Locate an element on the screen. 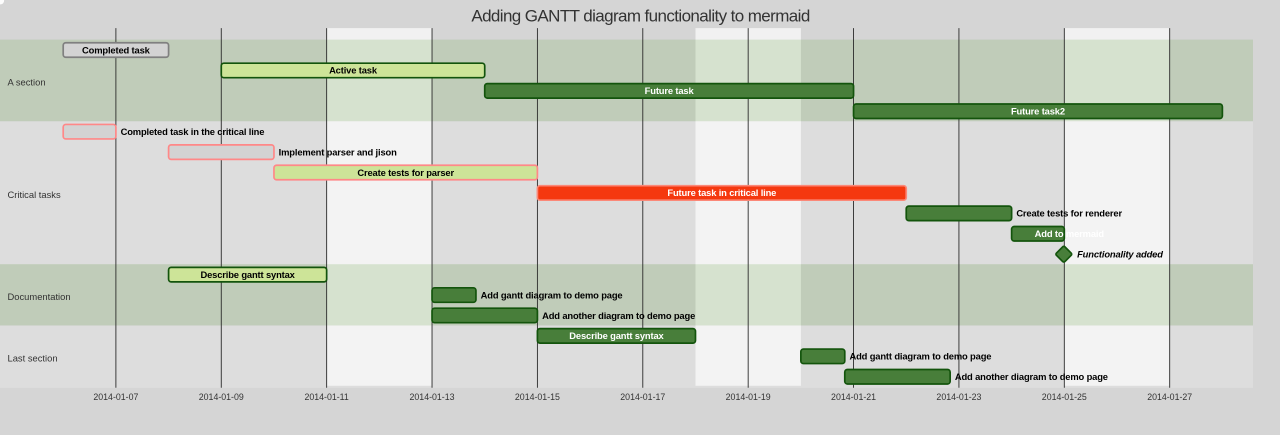 Image resolution: width=1280 pixels, height=435 pixels. svg-text: Functionality added is located at coordinates (1120, 254).